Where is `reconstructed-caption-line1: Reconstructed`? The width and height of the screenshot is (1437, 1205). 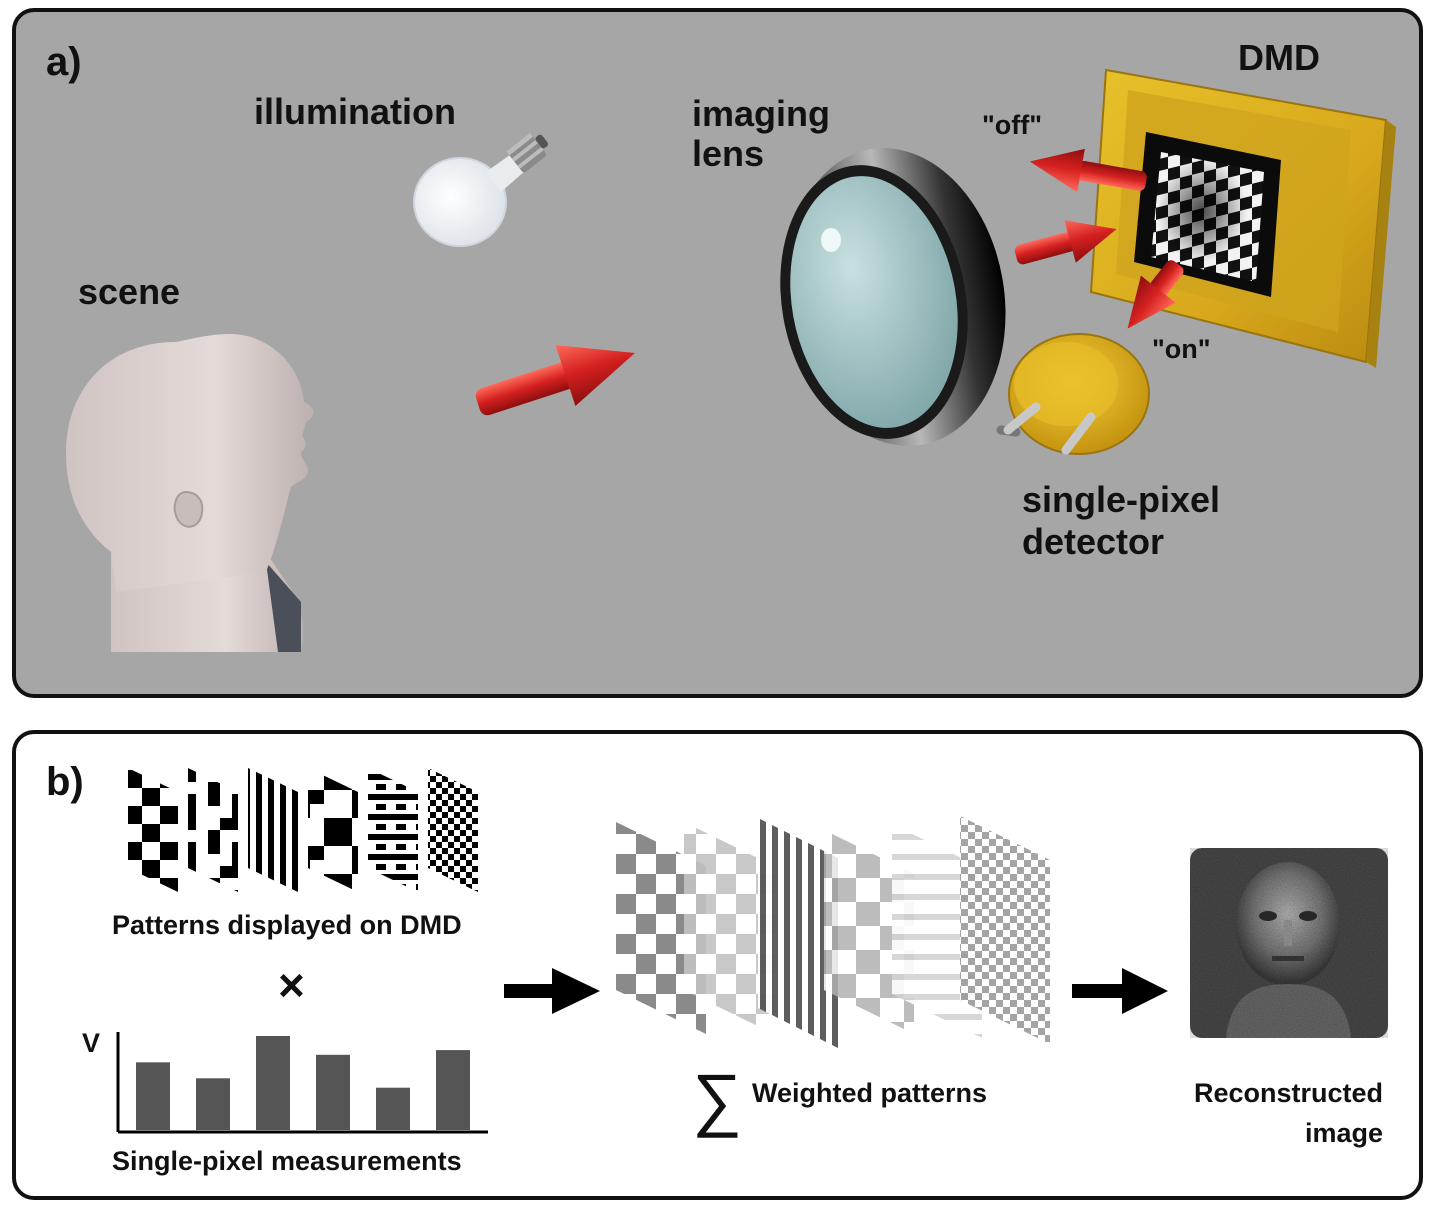
reconstructed-caption-line1: Reconstructed is located at coordinates (1288, 1093).